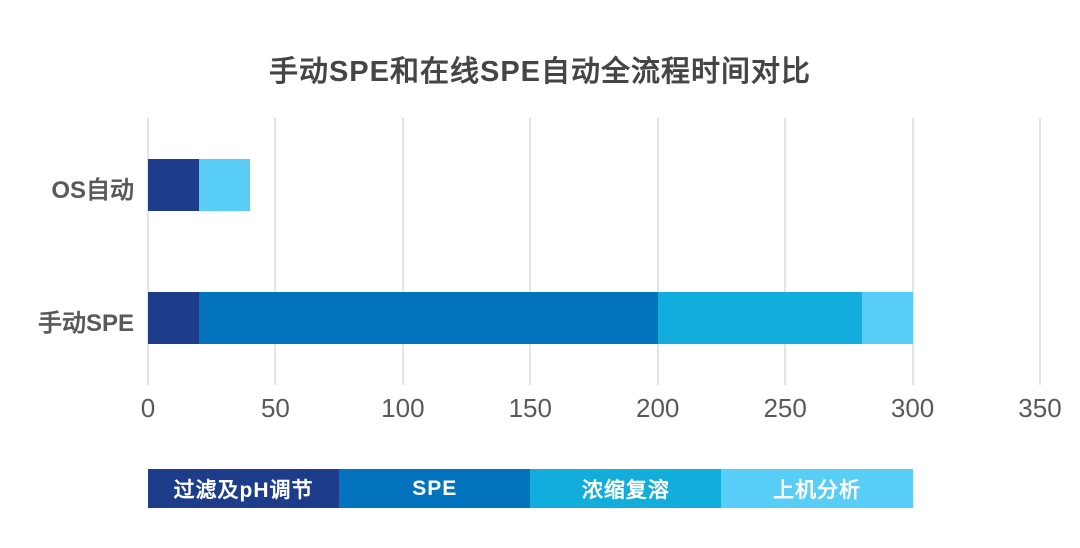 The width and height of the screenshot is (1080, 548). What do you see at coordinates (403, 408) in the screenshot?
I see `x-axis-tick-label: 100` at bounding box center [403, 408].